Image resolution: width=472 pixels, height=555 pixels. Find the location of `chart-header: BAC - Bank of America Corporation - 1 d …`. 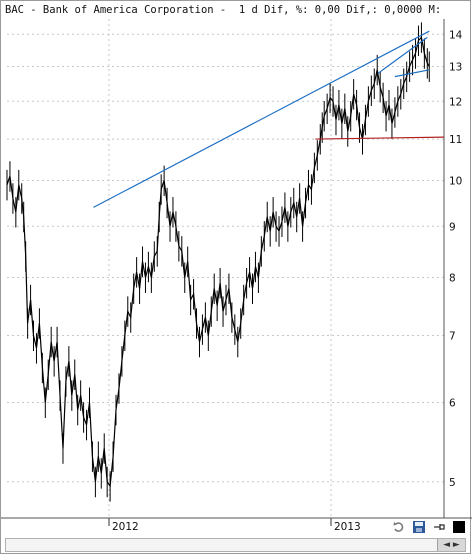

chart-header: BAC - Bank of America Corporation - 1 d … is located at coordinates (225, 10).